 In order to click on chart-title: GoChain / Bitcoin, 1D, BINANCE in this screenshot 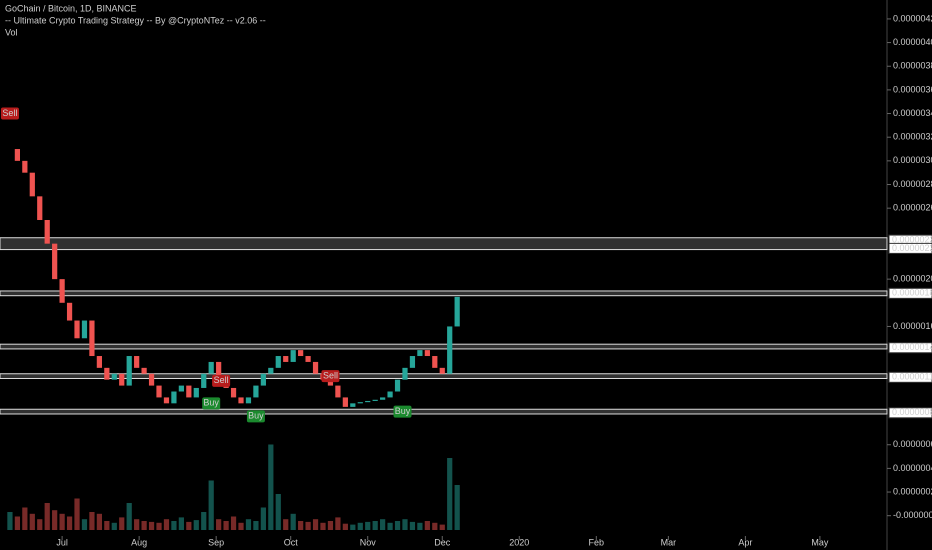, I will do `click(71, 8)`.